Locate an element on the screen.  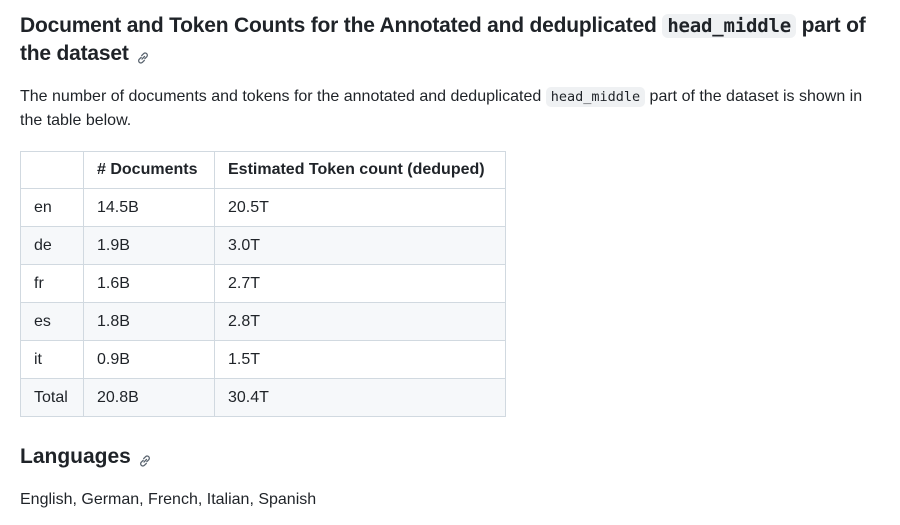
cell-documents: 20.8B is located at coordinates (149, 397).